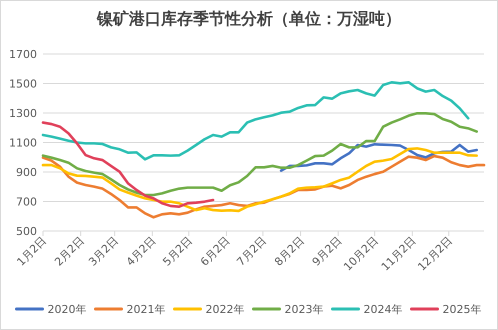 The image size is (498, 330). What do you see at coordinates (141, 251) in the screenshot?
I see `x-tick-label: 4月2日` at bounding box center [141, 251].